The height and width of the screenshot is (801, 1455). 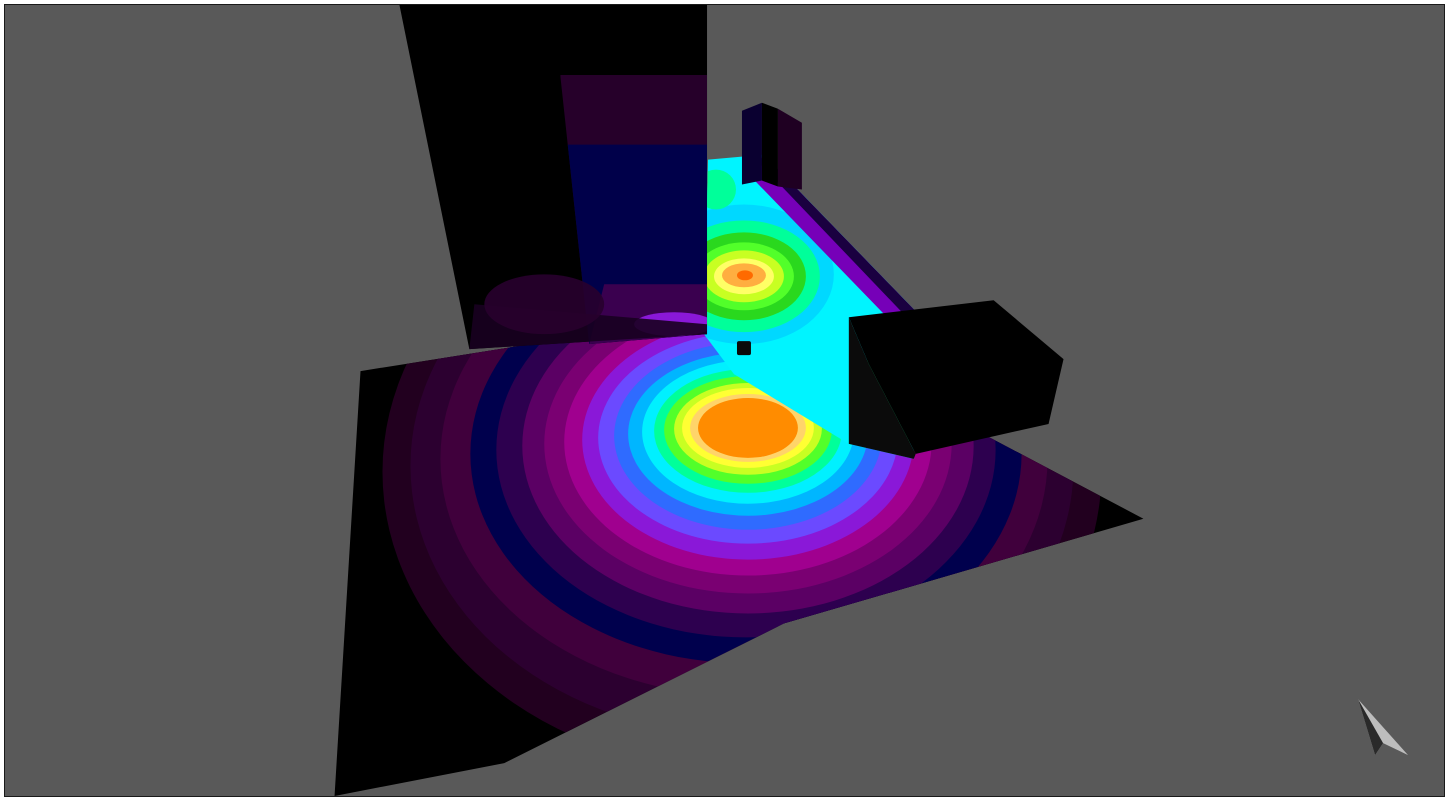 I want to click on rear-wall, so click(x=553, y=177).